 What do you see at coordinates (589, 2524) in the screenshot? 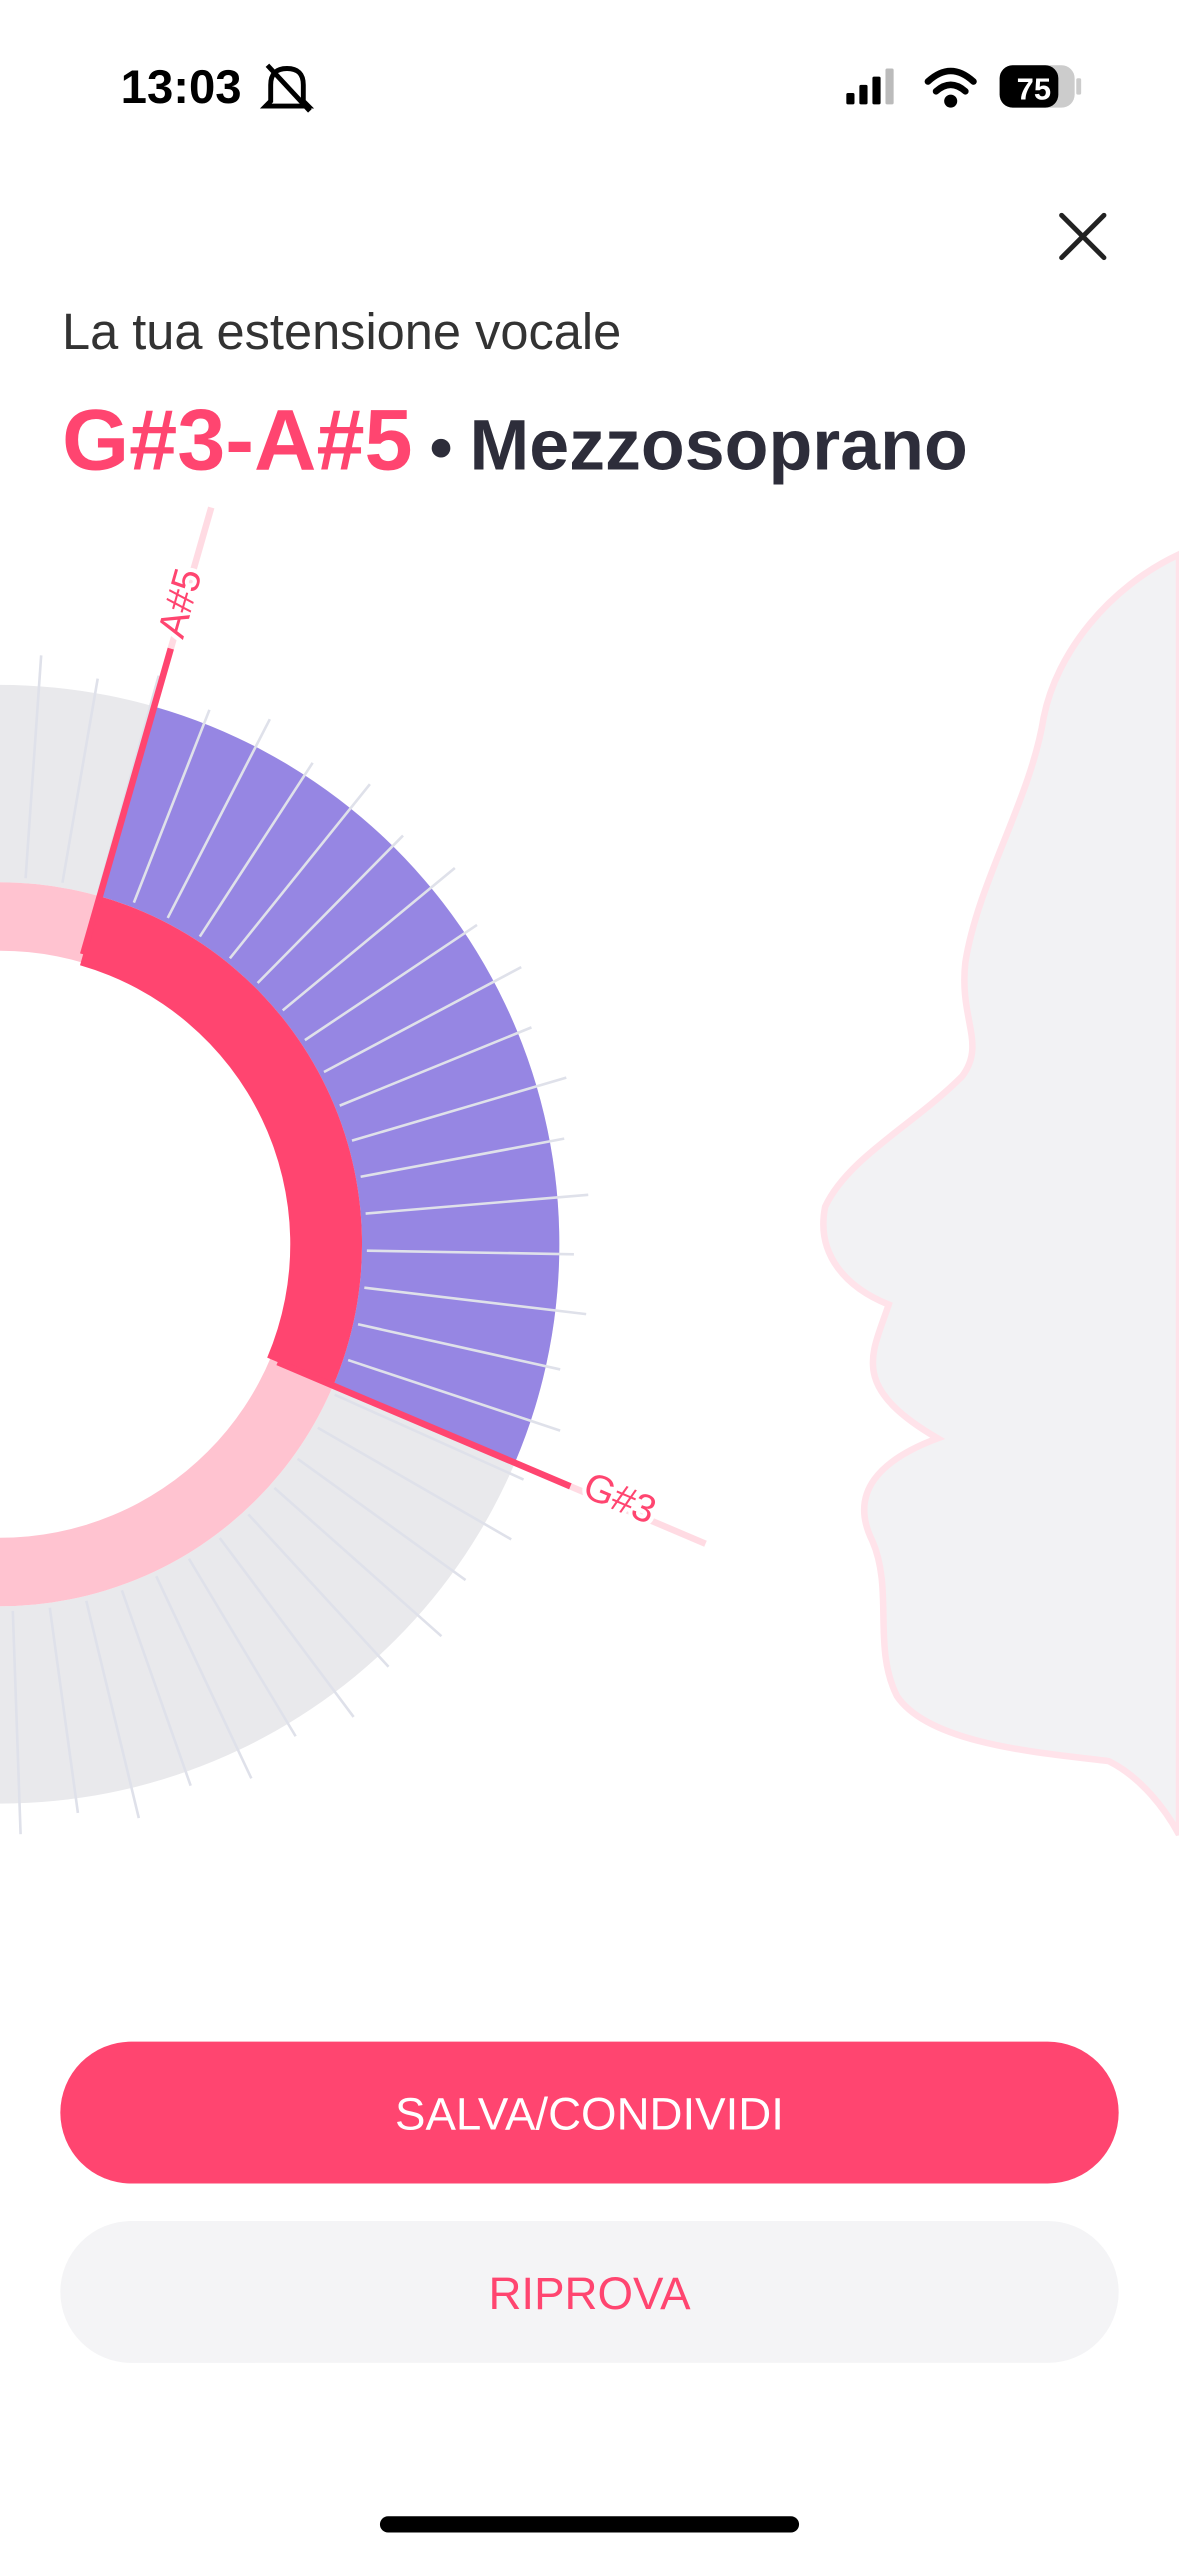
I see `home-indicator` at bounding box center [589, 2524].